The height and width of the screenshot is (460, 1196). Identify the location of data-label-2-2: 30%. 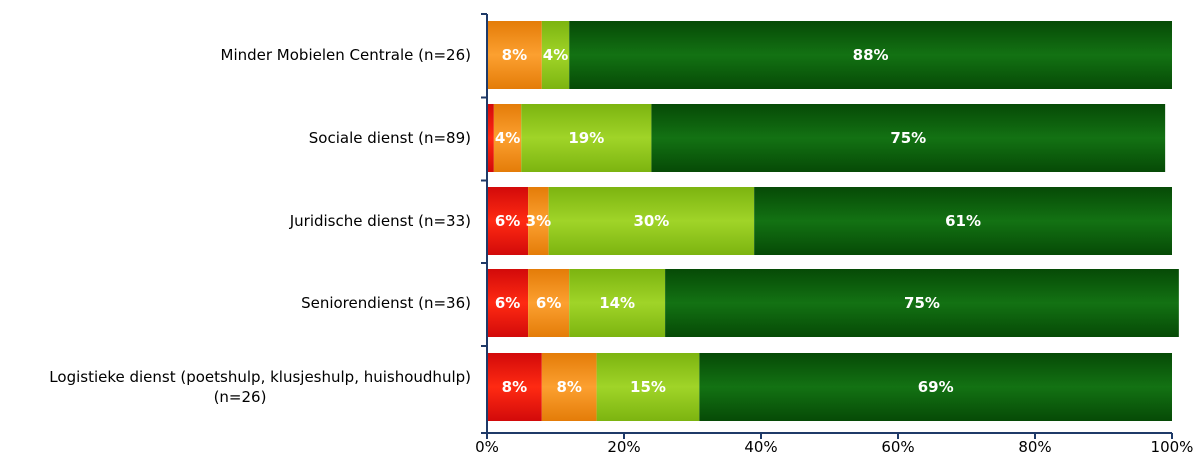
(651, 221).